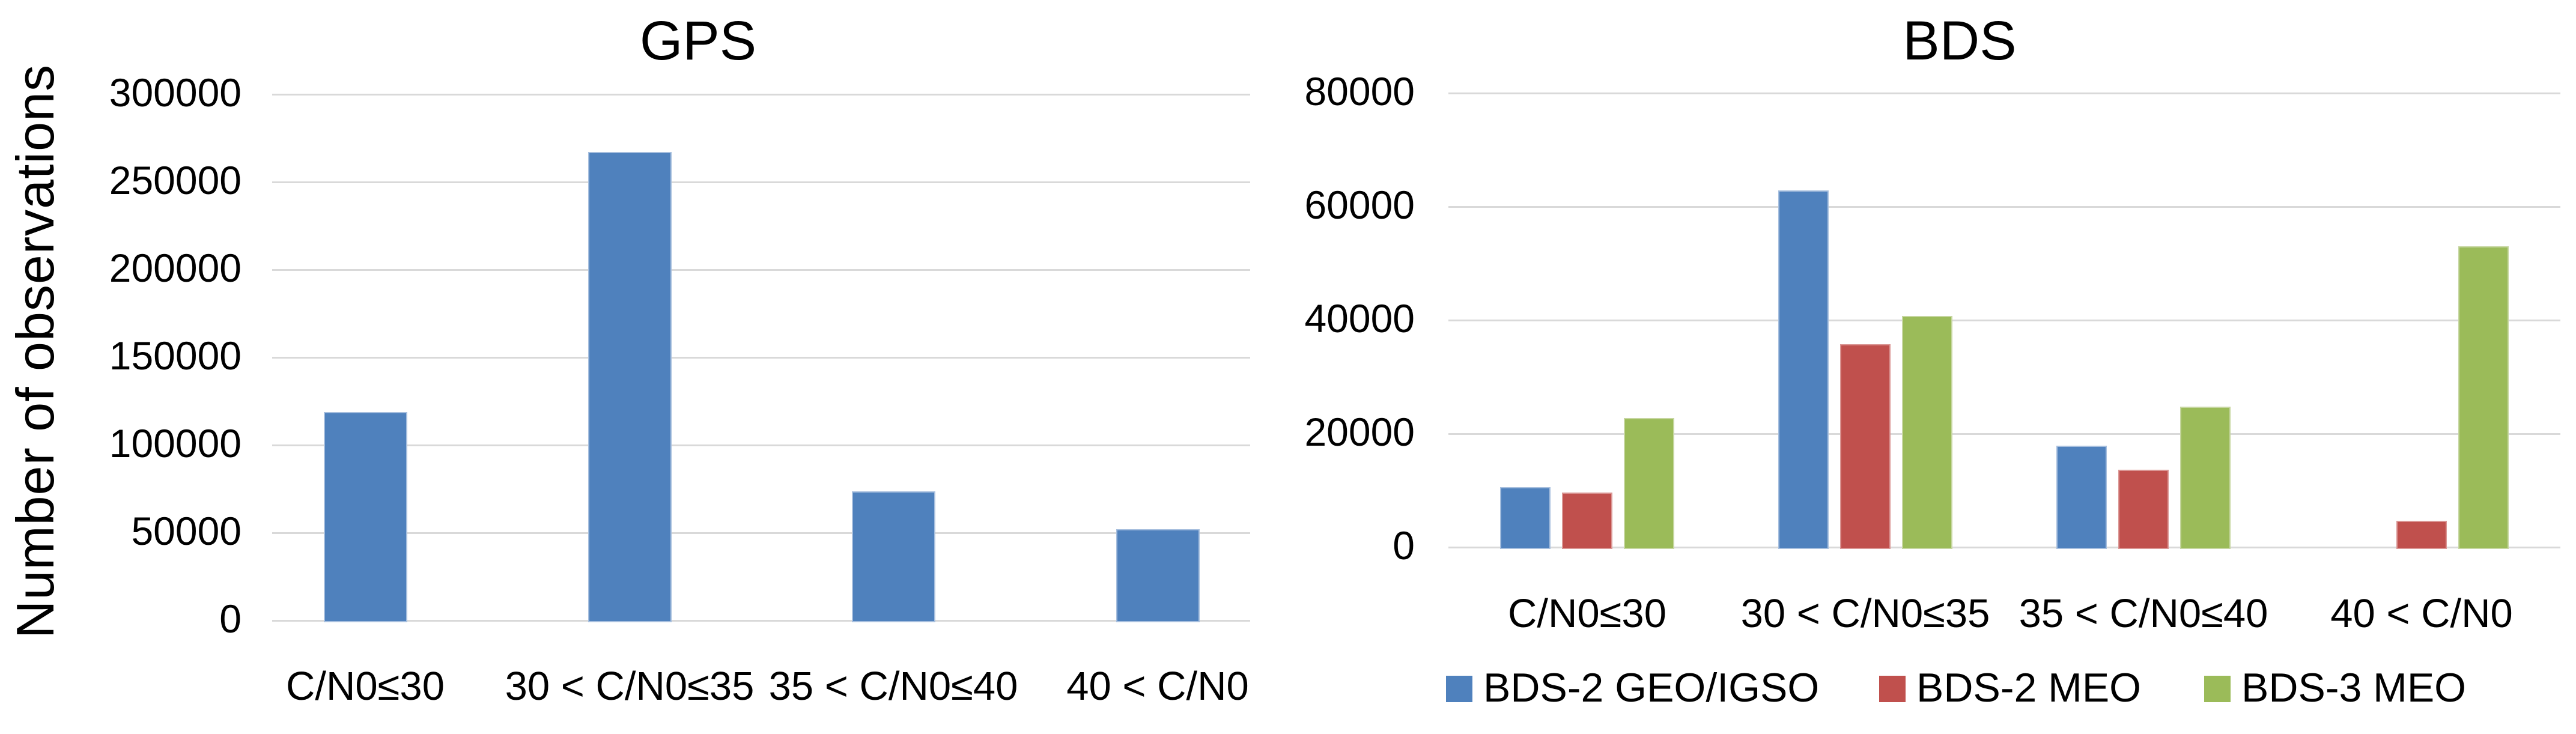 This screenshot has width=2576, height=734. What do you see at coordinates (1652, 688) in the screenshot?
I see `legend-label-1: BDS-2 GEO/IGSO` at bounding box center [1652, 688].